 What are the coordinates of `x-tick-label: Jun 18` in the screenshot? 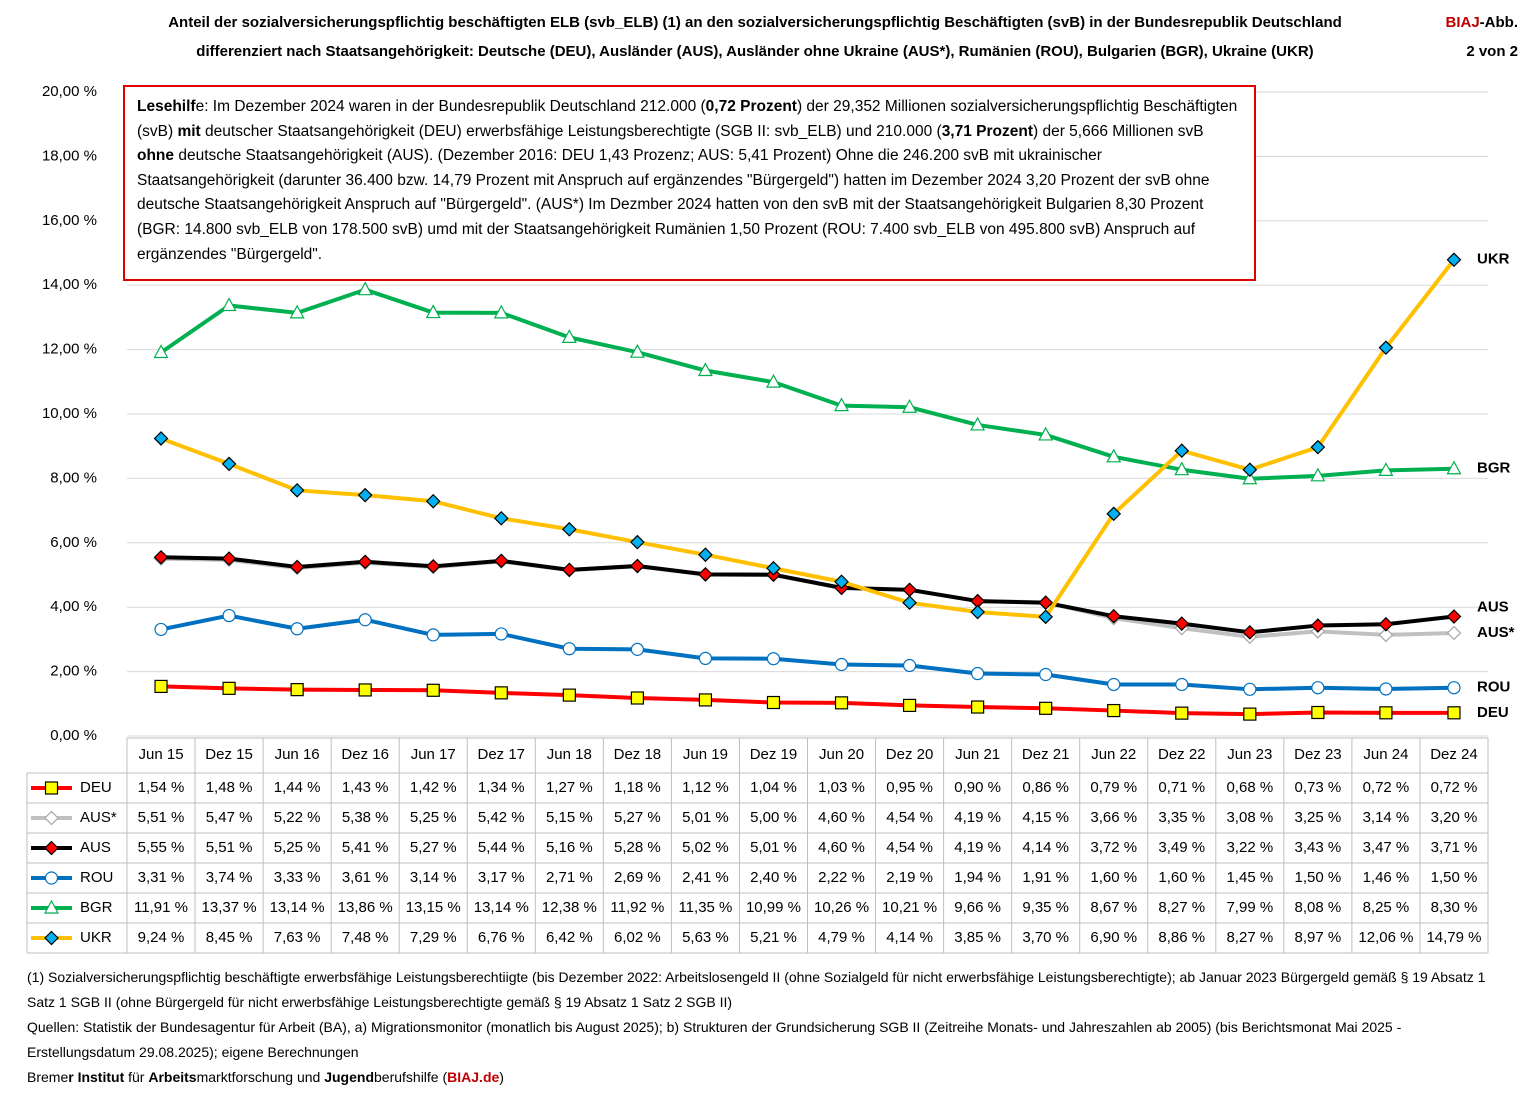 It's located at (569, 754).